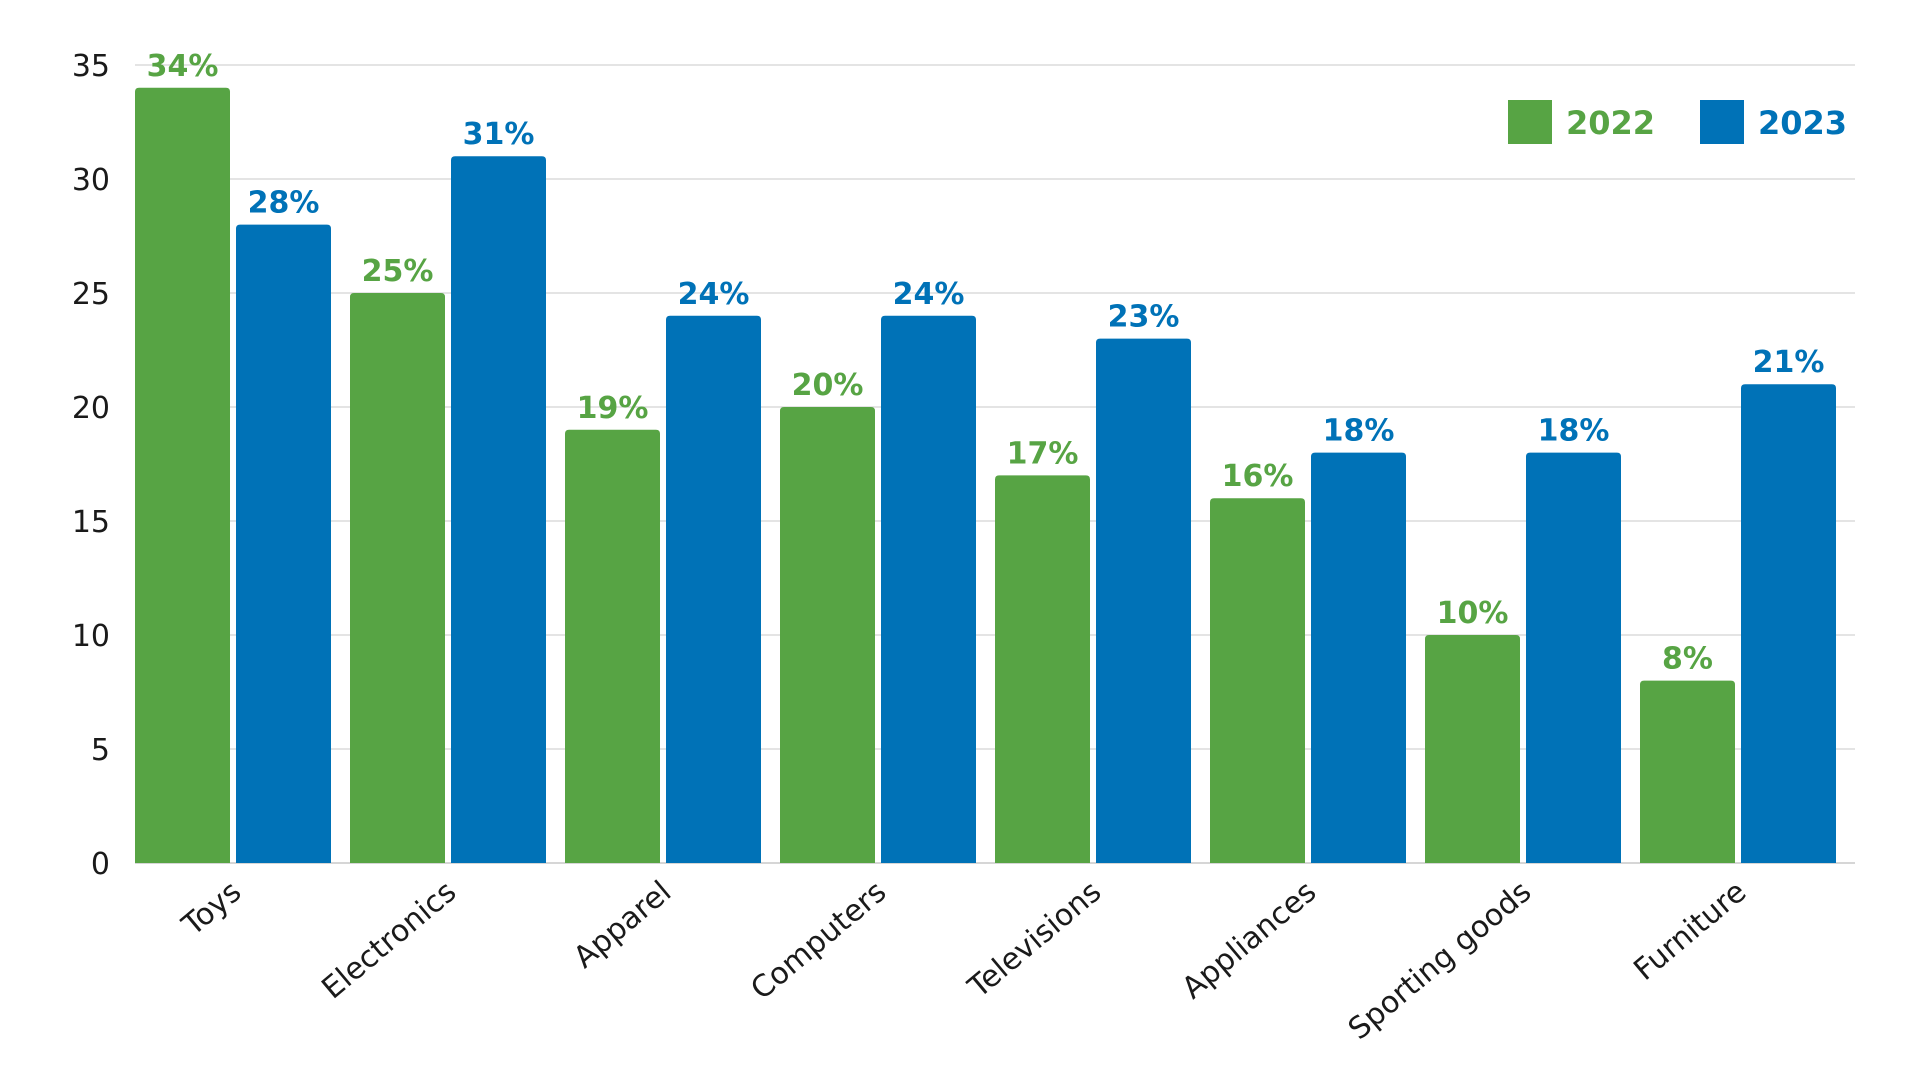 The width and height of the screenshot is (1920, 1080). What do you see at coordinates (183, 66) in the screenshot?
I see `data-label: 34%` at bounding box center [183, 66].